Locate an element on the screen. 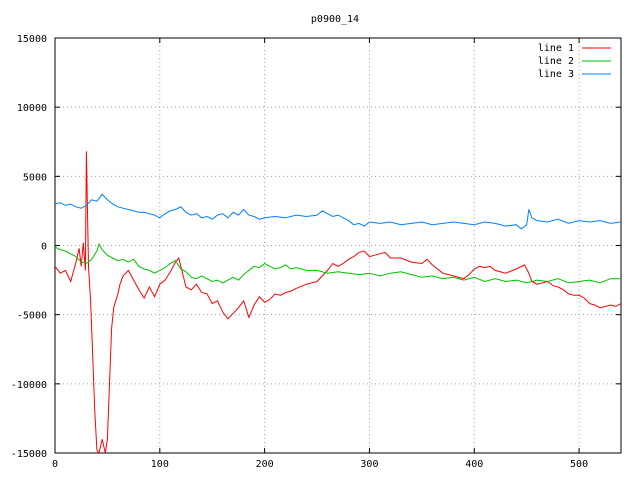  x-tick-label: 500 is located at coordinates (579, 464).